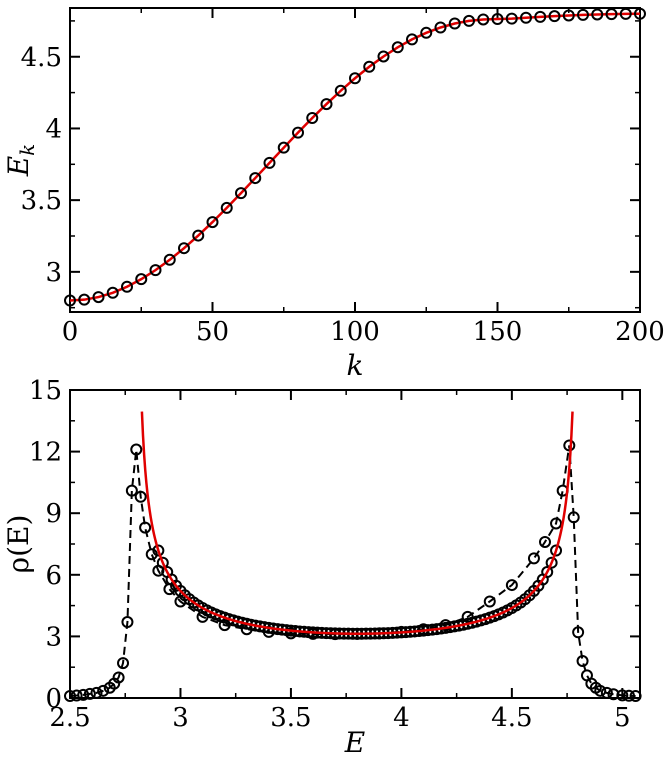 This screenshot has width=664, height=759. I want to click on top-y-axis-title-main: E, so click(18, 166).